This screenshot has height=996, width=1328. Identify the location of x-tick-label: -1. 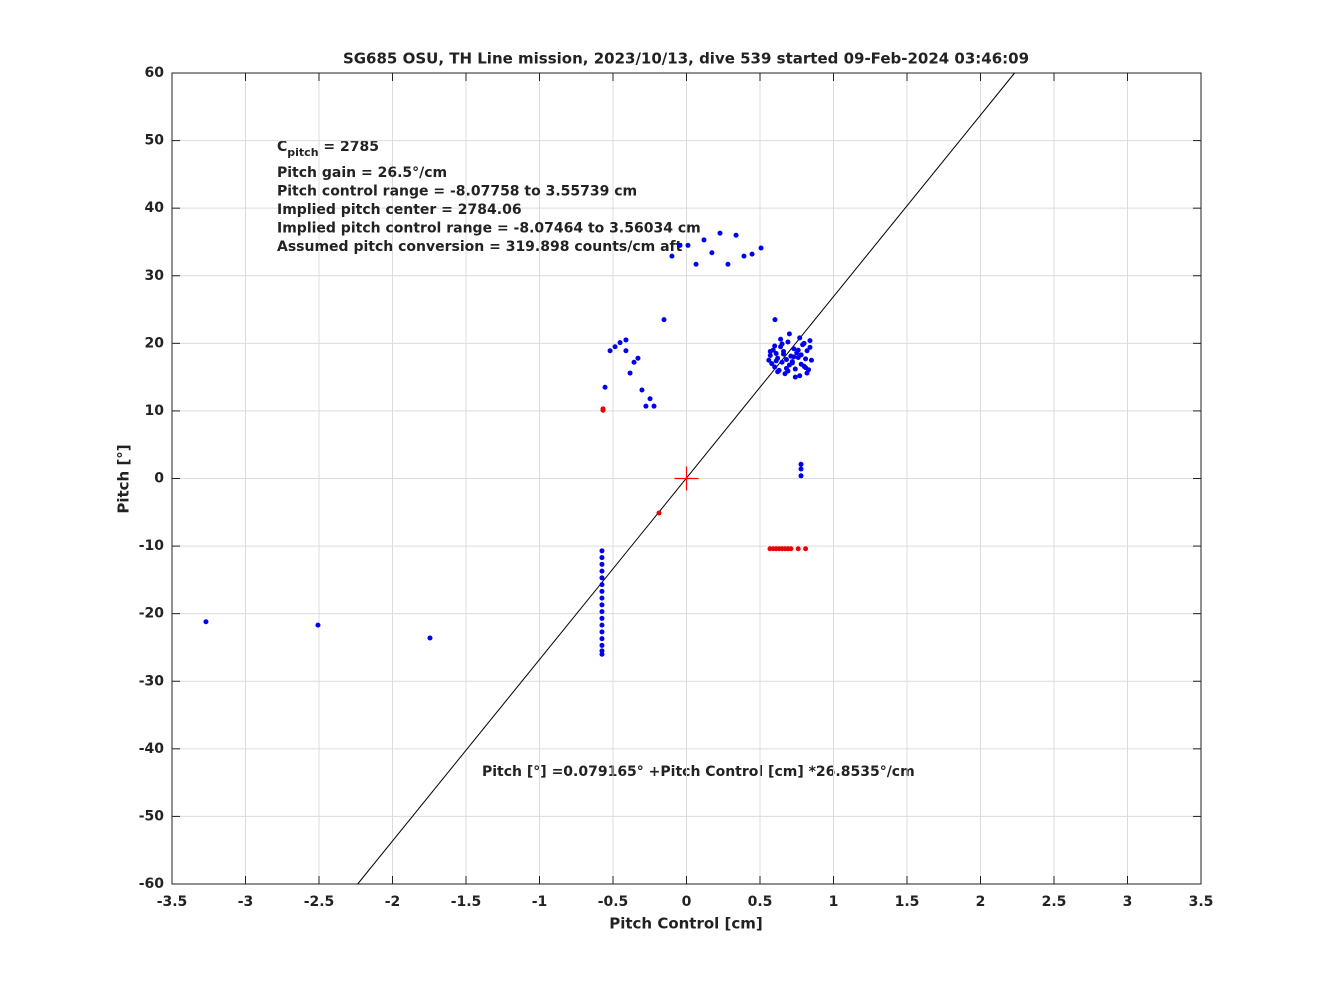
(540, 902).